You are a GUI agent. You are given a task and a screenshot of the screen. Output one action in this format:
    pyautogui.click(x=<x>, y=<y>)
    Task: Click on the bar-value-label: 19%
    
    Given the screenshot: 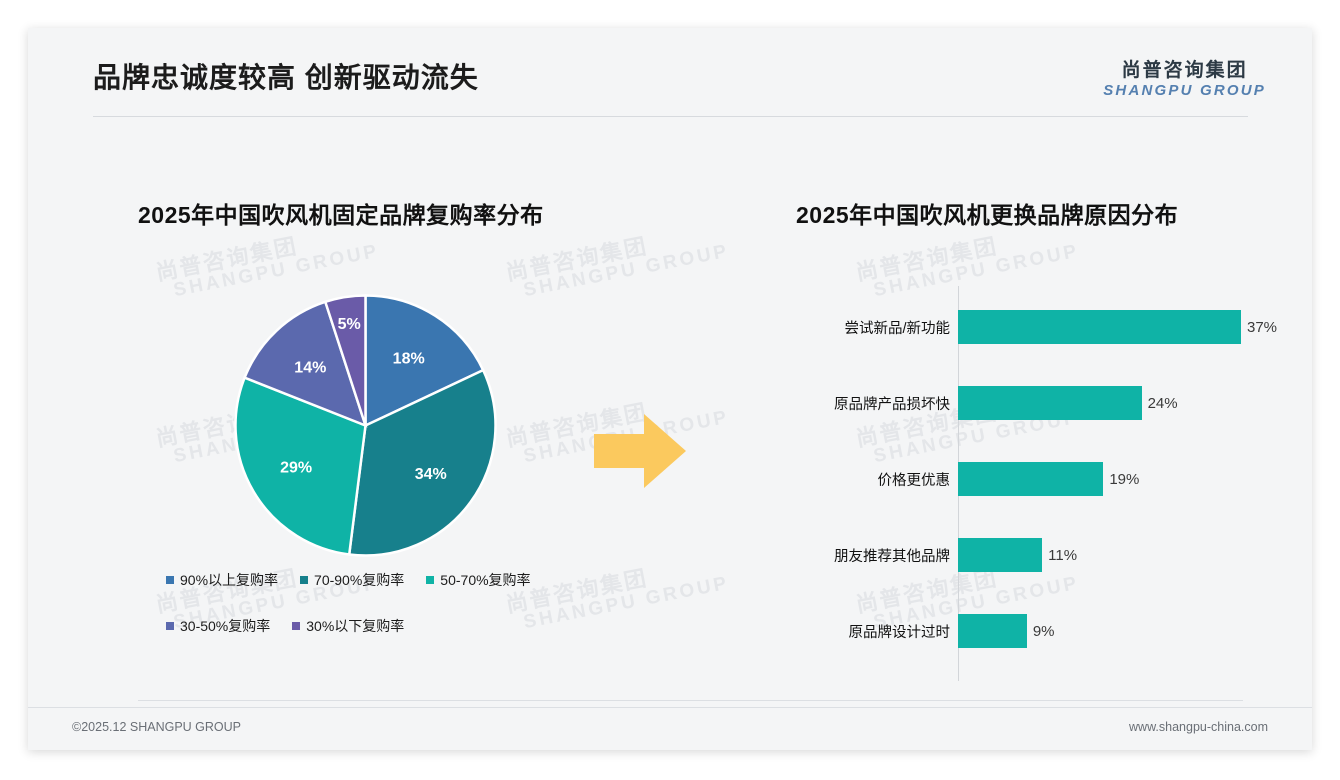 What is the action you would take?
    pyautogui.click(x=1124, y=479)
    